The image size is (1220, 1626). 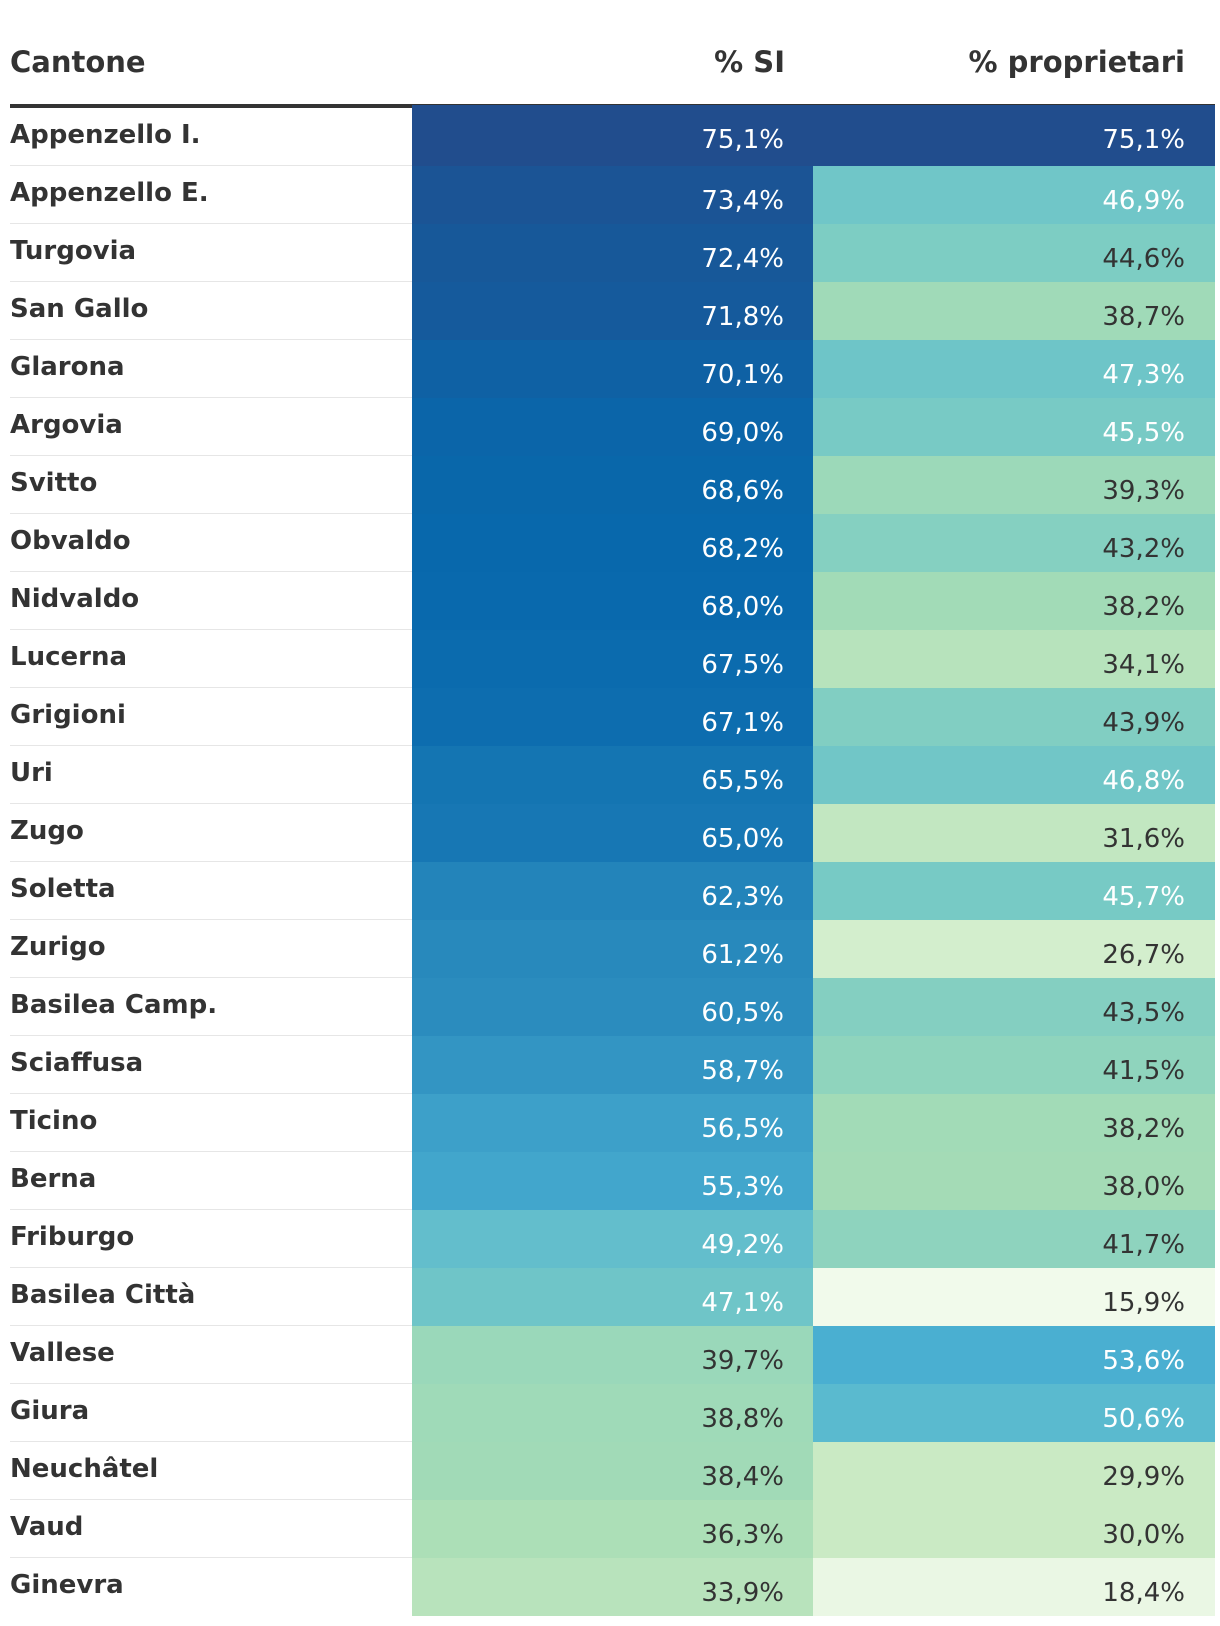 I want to click on proprietari-cell: 18,4%, so click(x=1014, y=1587).